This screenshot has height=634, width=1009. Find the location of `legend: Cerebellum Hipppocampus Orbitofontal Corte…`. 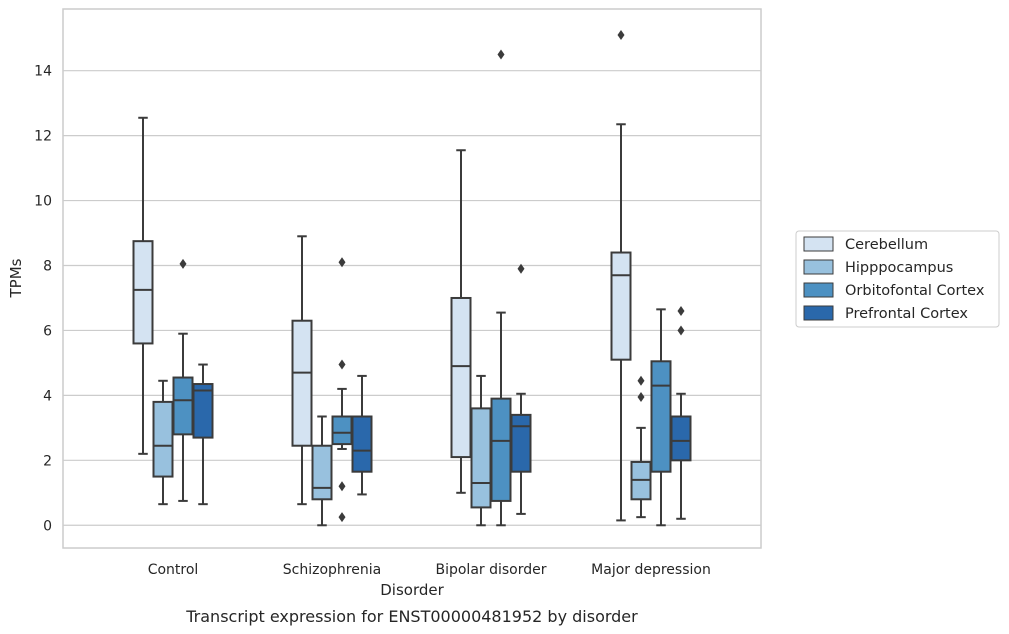

legend: Cerebellum Hipppocampus Orbitofontal Corte… is located at coordinates (897, 279).